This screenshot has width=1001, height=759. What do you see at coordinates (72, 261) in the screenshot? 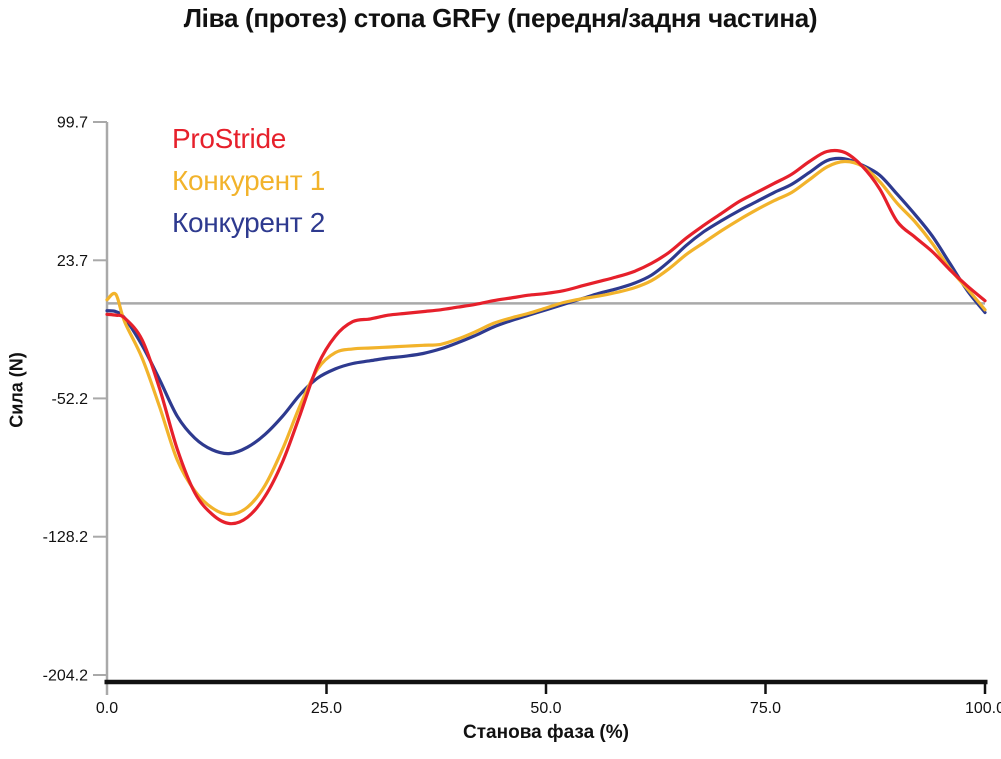
I see `y-tick-label: 23.7` at bounding box center [72, 261].